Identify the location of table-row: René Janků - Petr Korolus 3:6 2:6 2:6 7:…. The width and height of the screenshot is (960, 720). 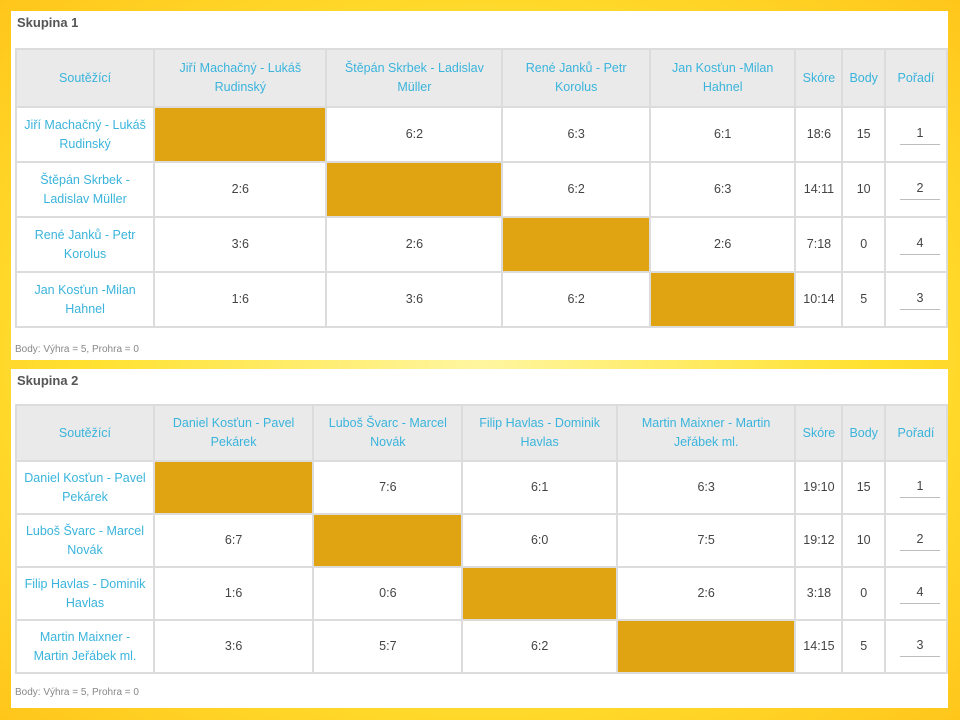
(481, 244).